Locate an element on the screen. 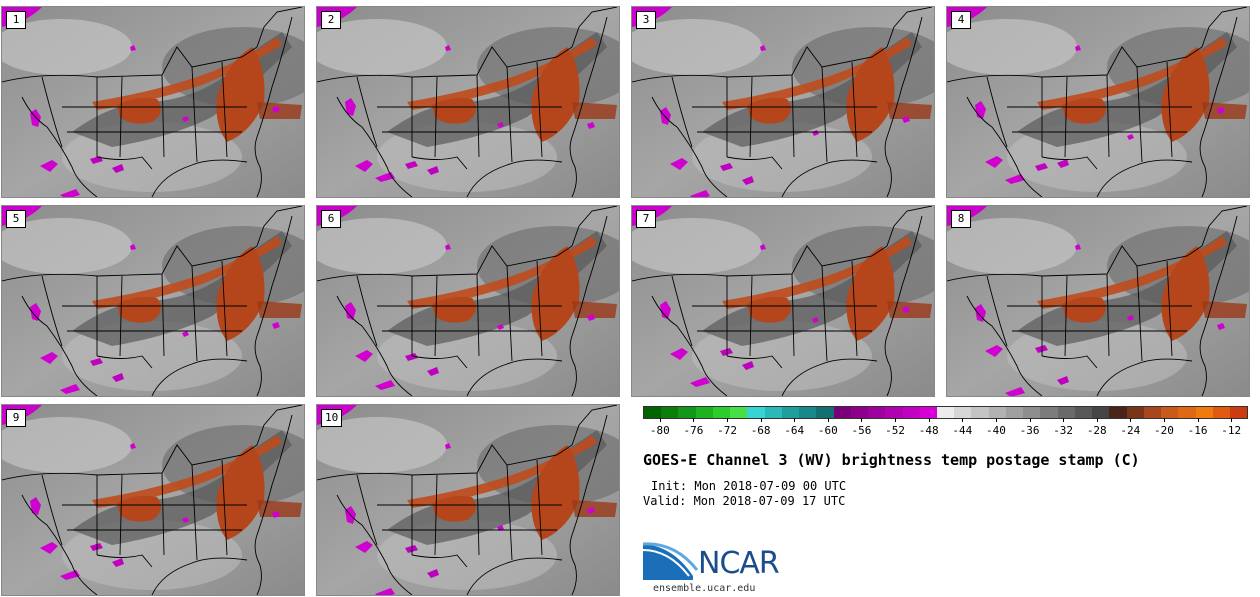  colorbar-tick-label: -24 is located at coordinates (1130, 430).